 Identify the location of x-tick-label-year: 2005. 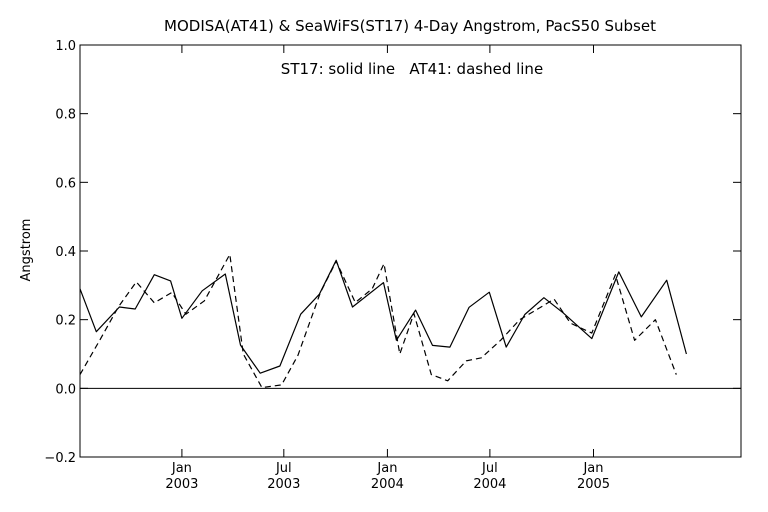
(593, 484).